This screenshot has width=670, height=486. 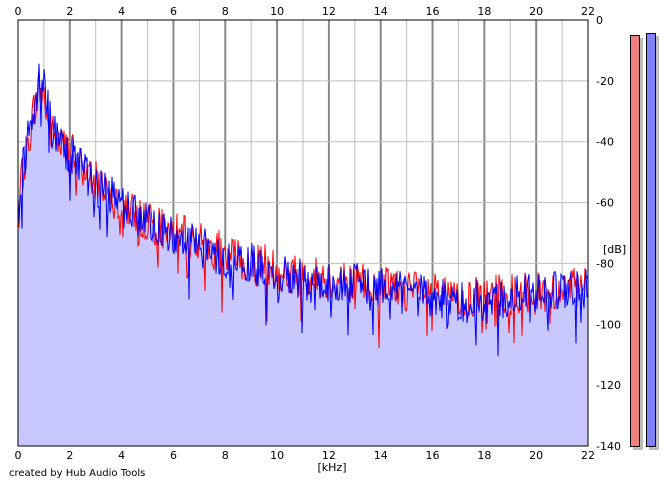 What do you see at coordinates (433, 11) in the screenshot?
I see `x-tick-label-top: 16` at bounding box center [433, 11].